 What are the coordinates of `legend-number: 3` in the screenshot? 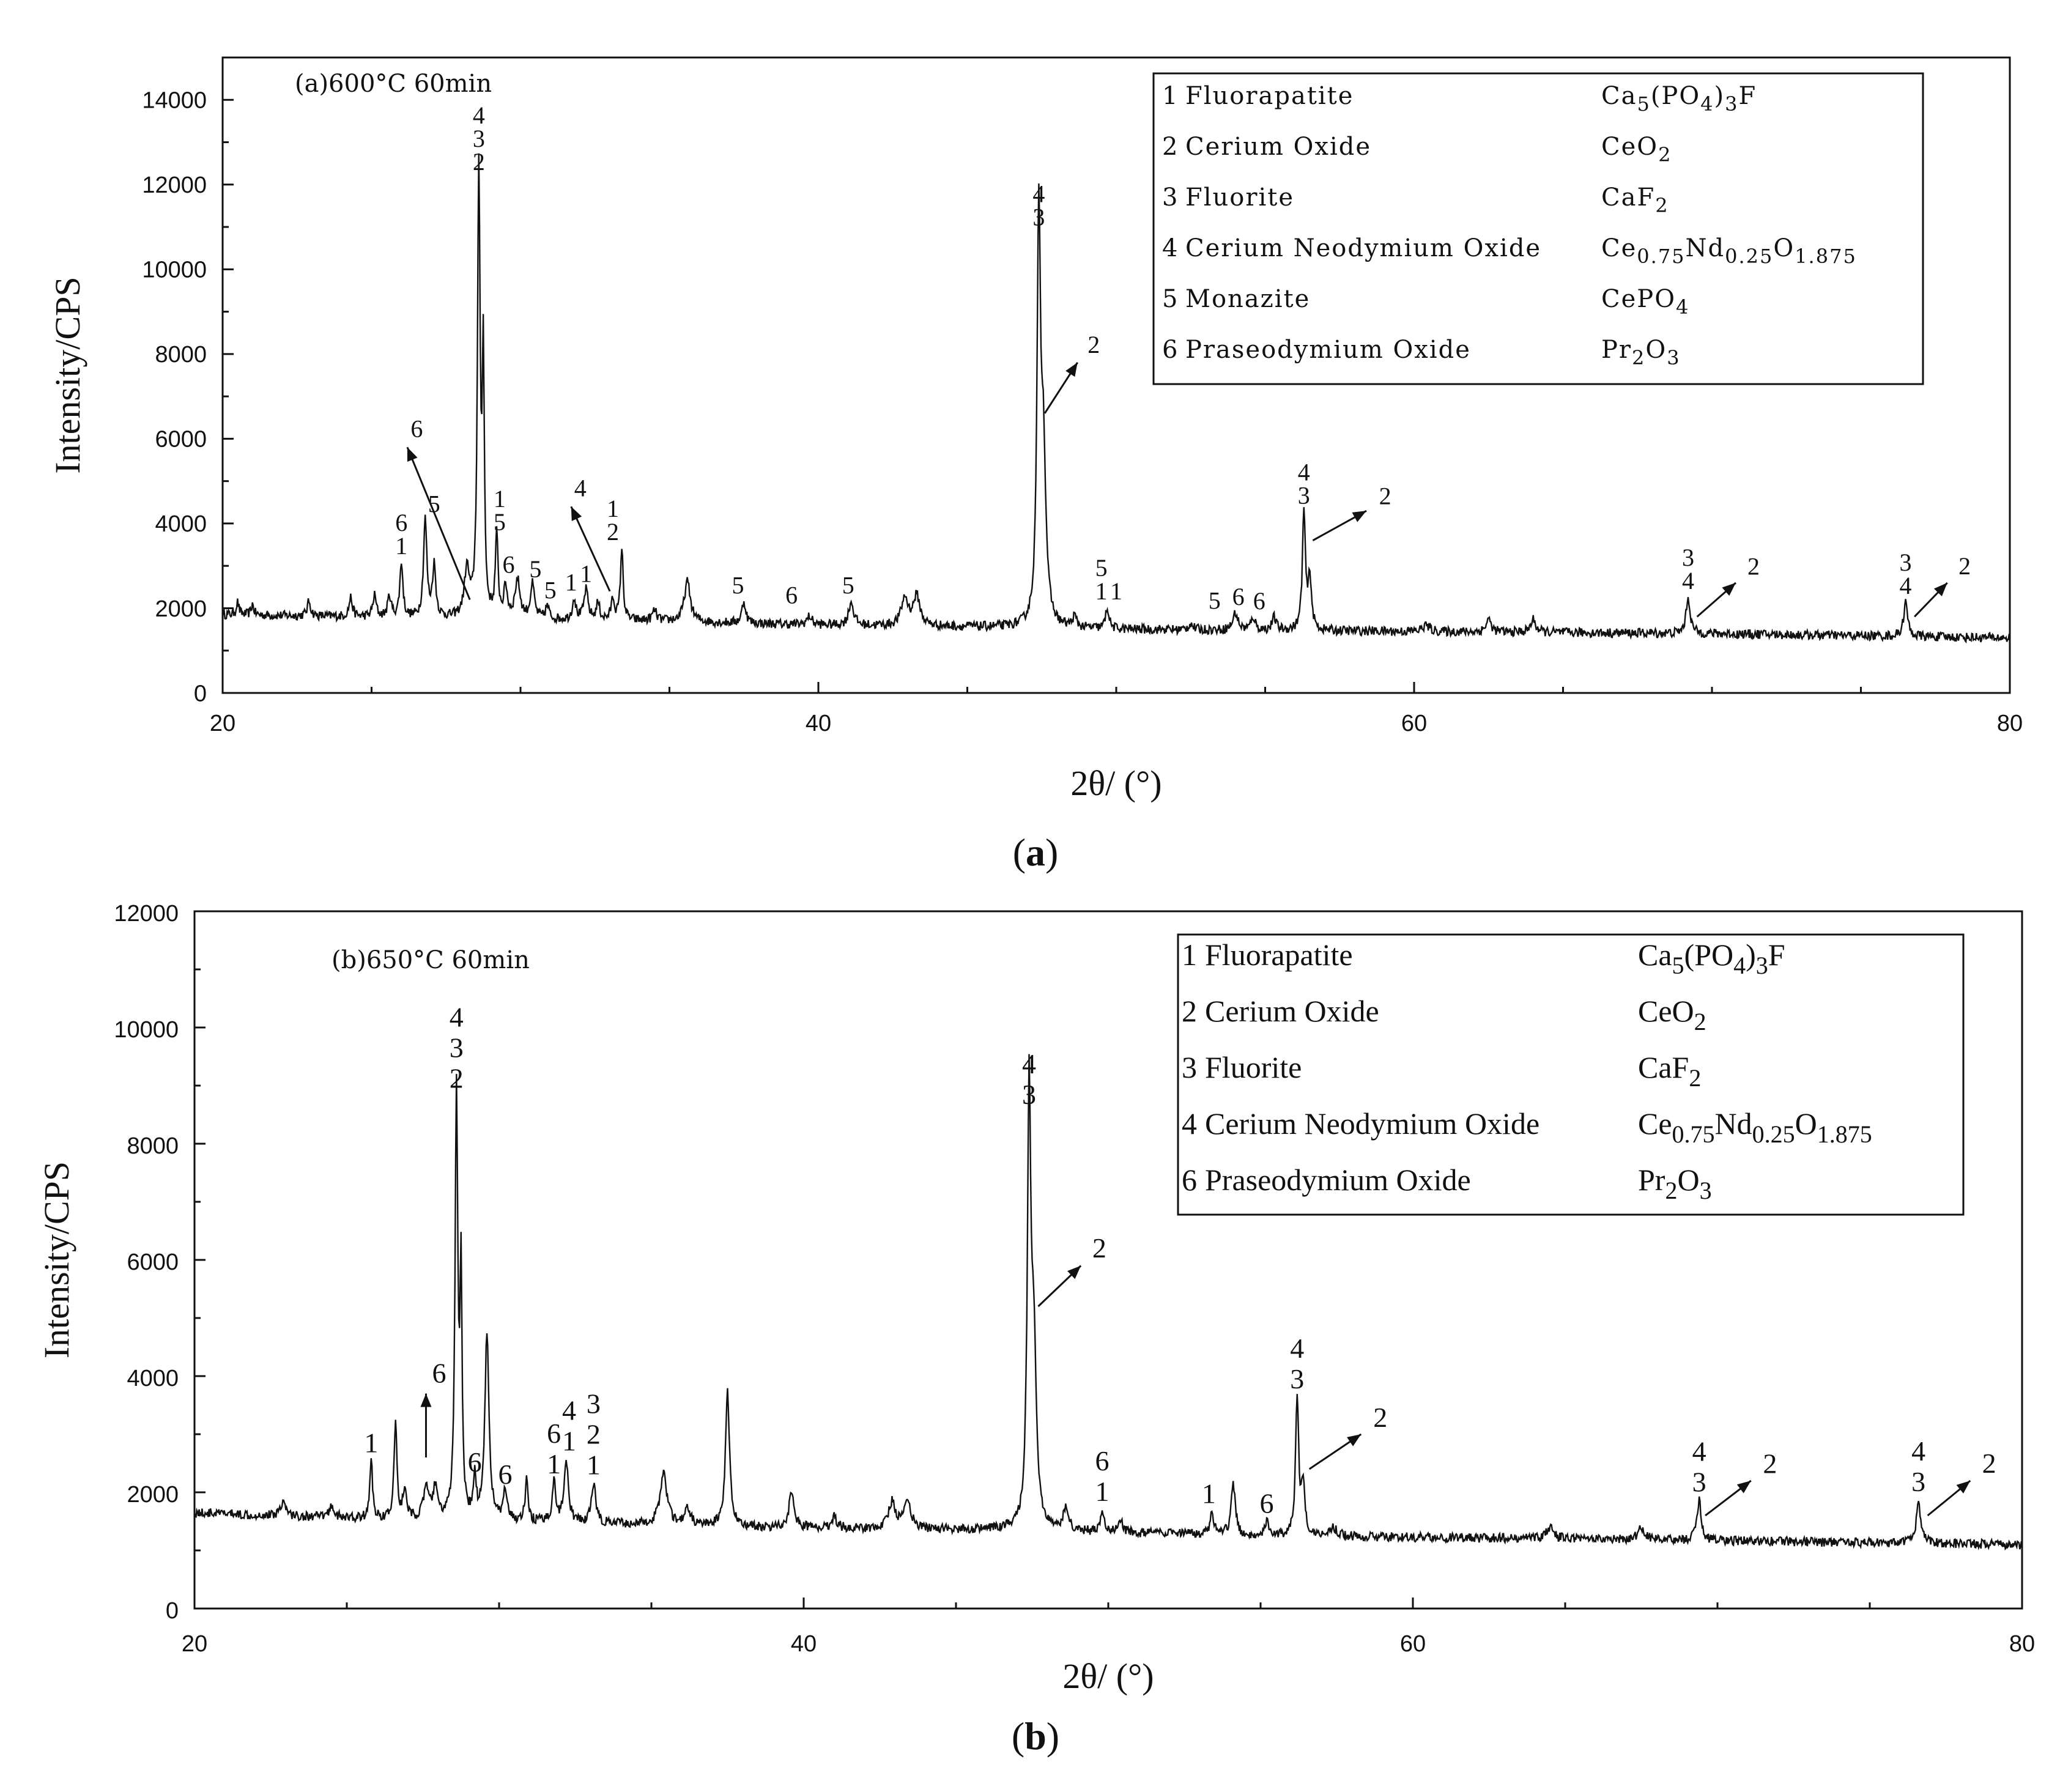 It's located at (1190, 1067).